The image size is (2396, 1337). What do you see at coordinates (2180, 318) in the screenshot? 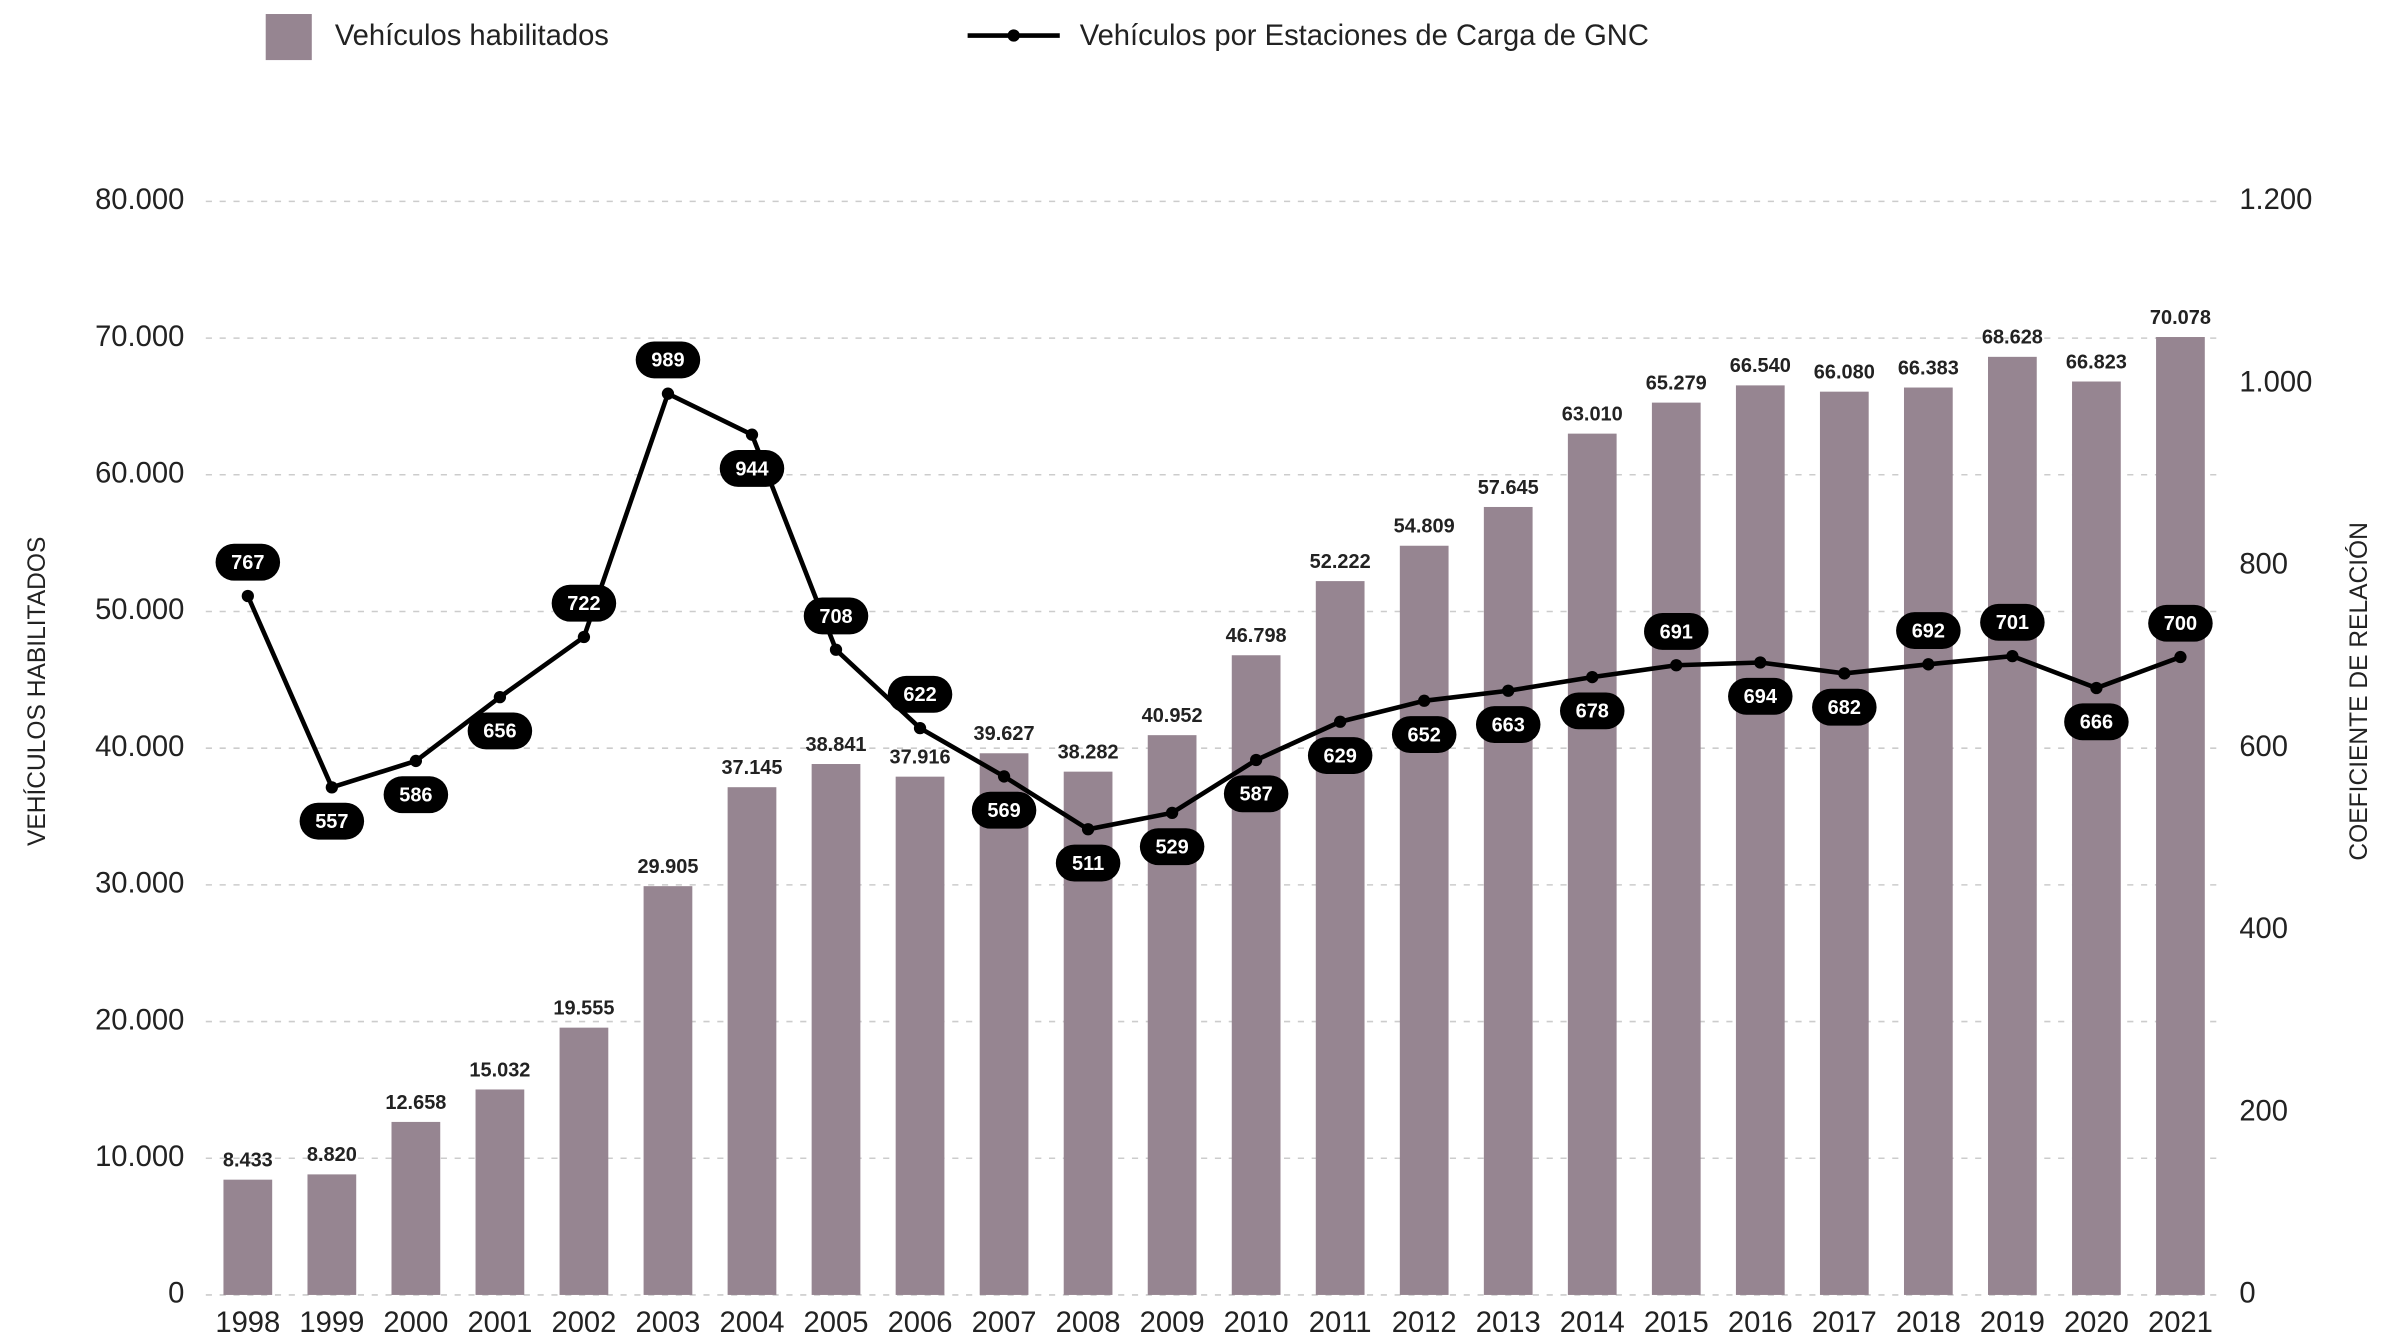
I see `bar-value-label: 70.078` at bounding box center [2180, 318].